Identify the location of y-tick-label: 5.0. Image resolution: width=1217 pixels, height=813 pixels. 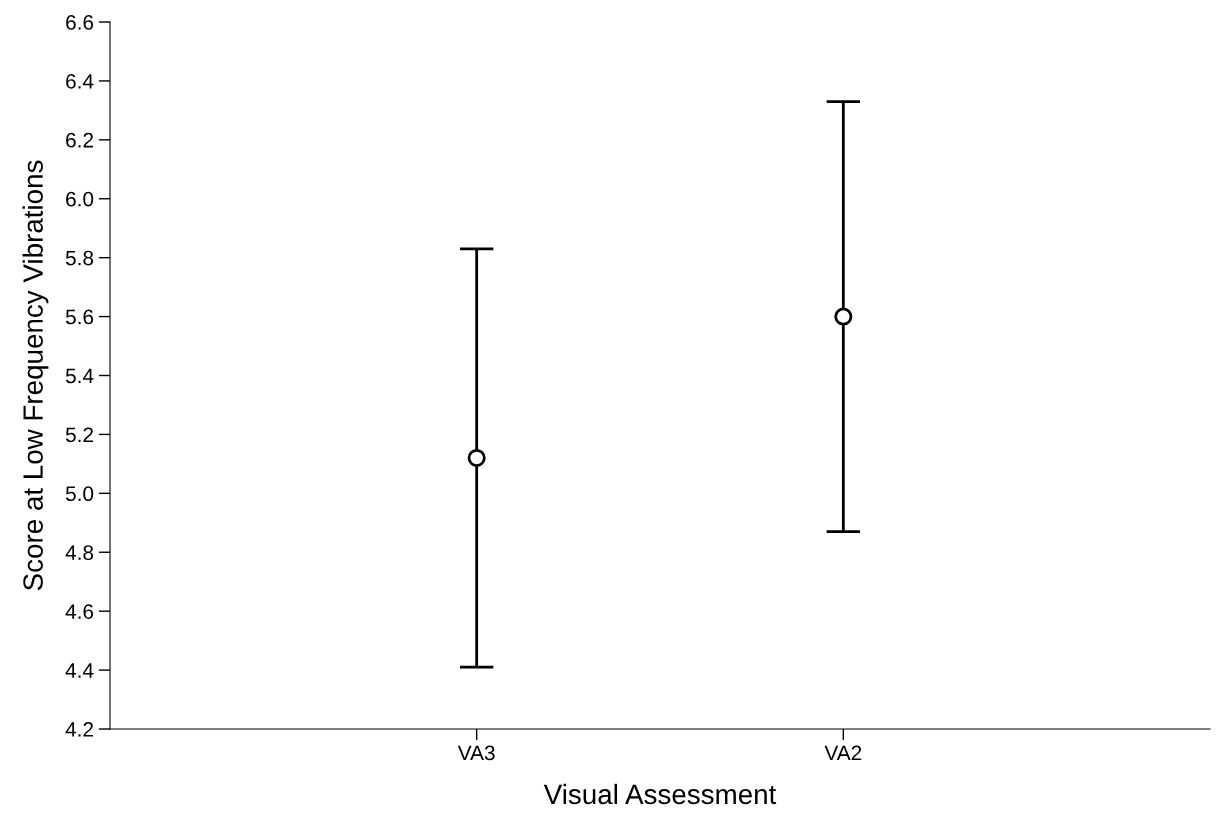
(79, 494).